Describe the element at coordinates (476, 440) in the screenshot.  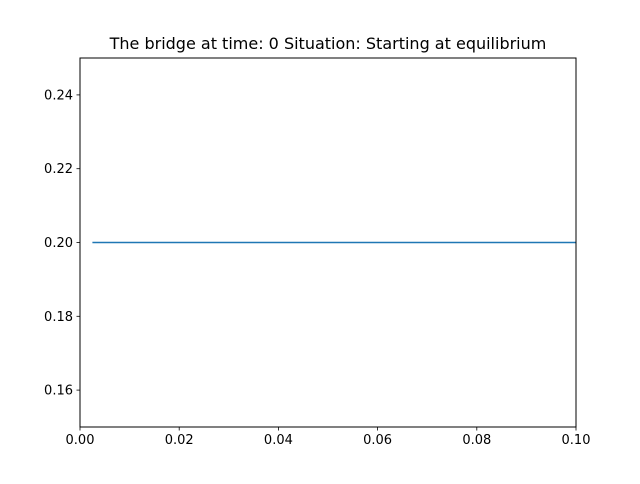
I see `x-tick-label: 0.08` at that location.